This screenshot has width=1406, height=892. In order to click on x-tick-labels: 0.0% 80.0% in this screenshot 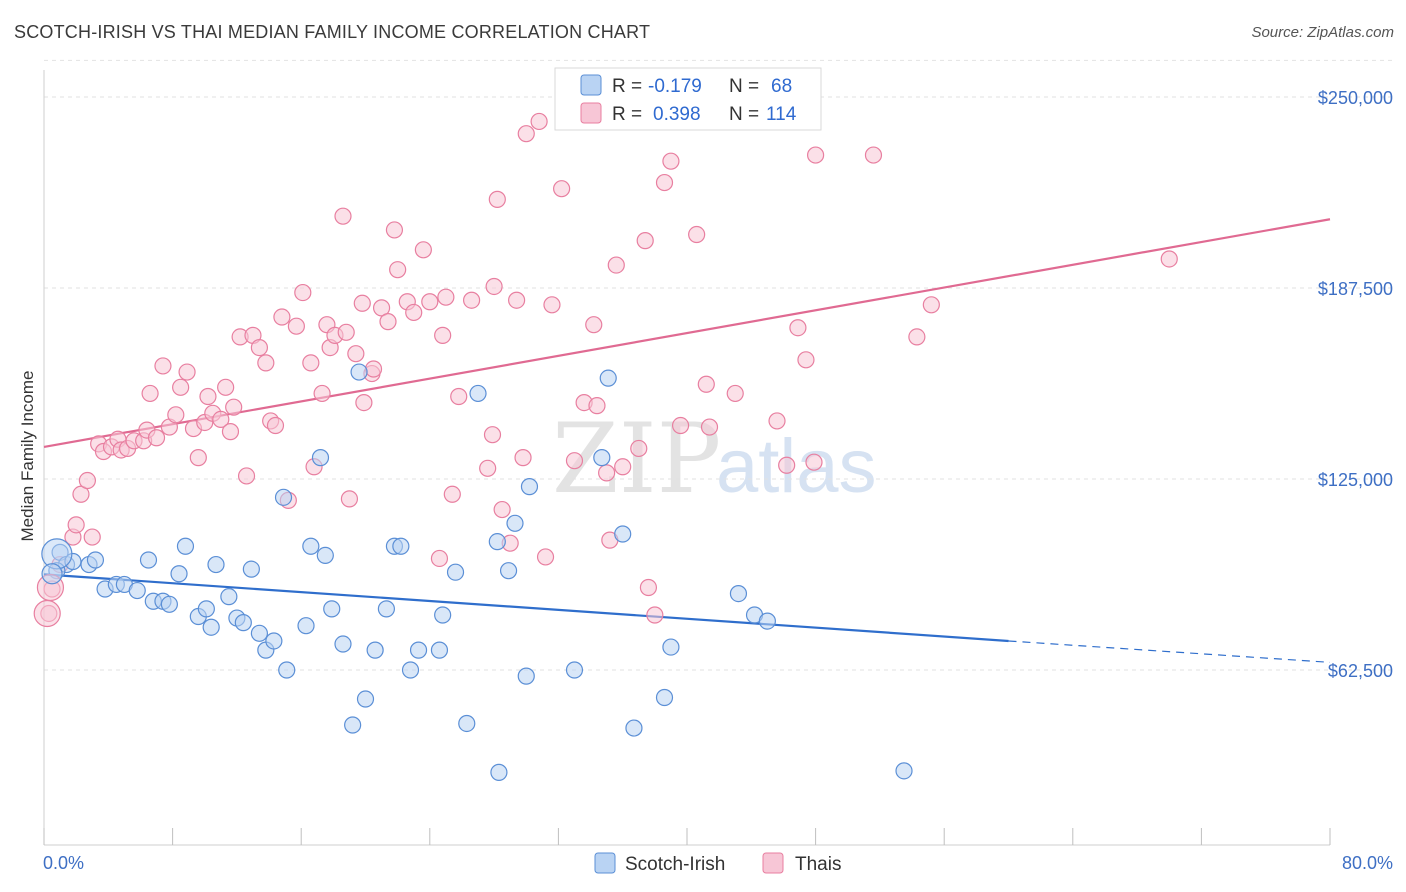, I will do `click(718, 863)`.